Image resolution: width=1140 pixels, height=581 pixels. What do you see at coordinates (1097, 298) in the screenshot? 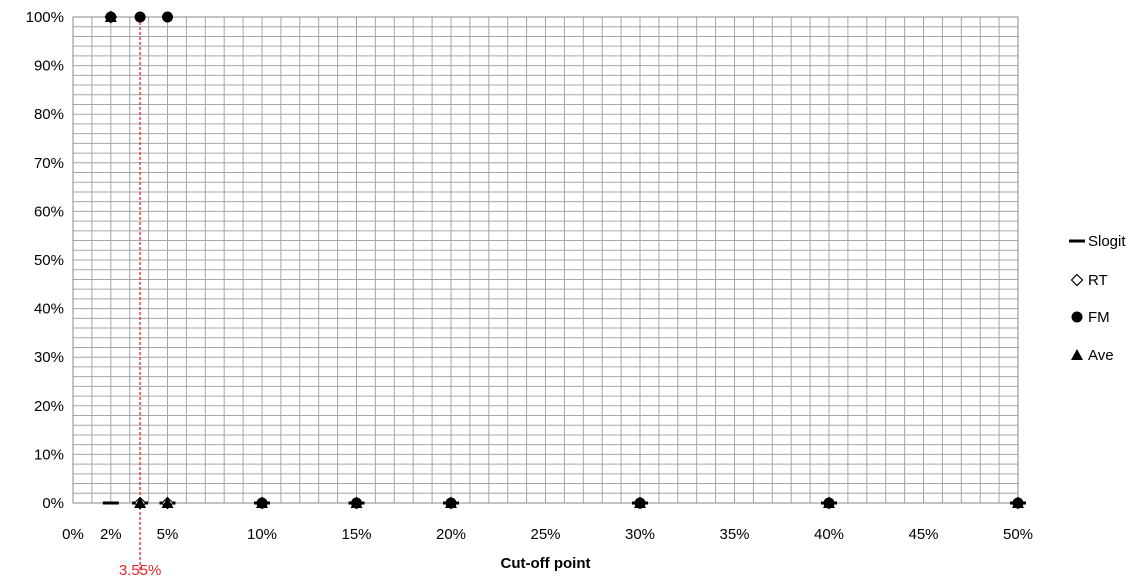
I see `legend: Slogit RT FM Ave` at bounding box center [1097, 298].